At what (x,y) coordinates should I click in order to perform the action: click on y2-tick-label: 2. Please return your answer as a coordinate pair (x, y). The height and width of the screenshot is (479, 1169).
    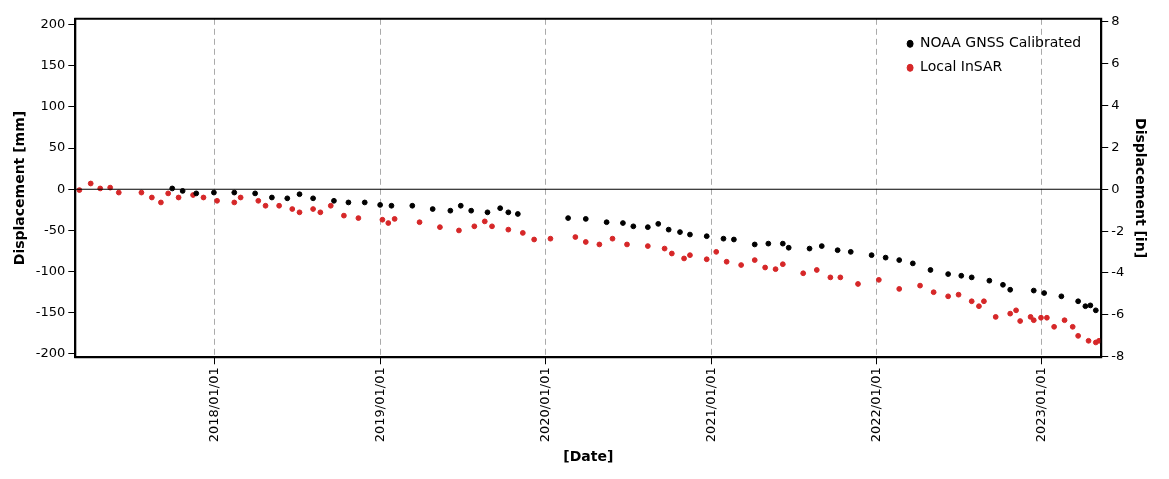
    Looking at the image, I should click on (1115, 146).